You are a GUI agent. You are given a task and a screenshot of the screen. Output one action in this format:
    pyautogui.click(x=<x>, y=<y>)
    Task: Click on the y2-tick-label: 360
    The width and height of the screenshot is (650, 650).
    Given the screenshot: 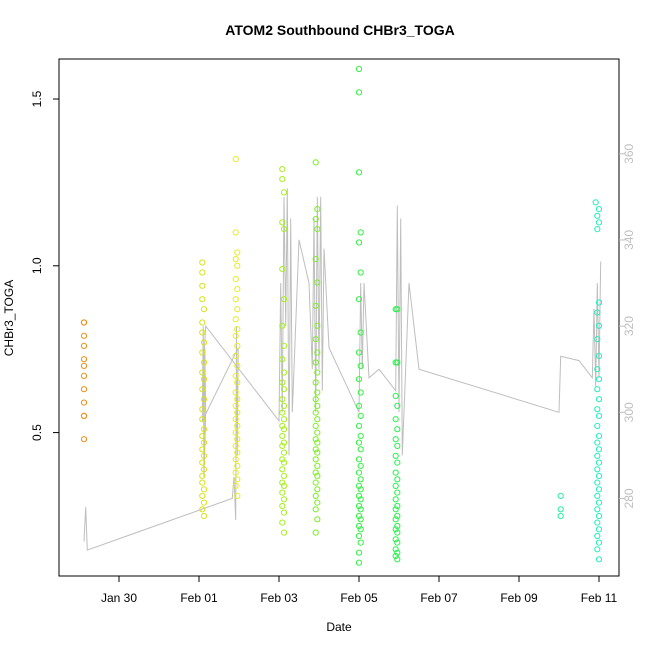 What is the action you would take?
    pyautogui.click(x=629, y=153)
    